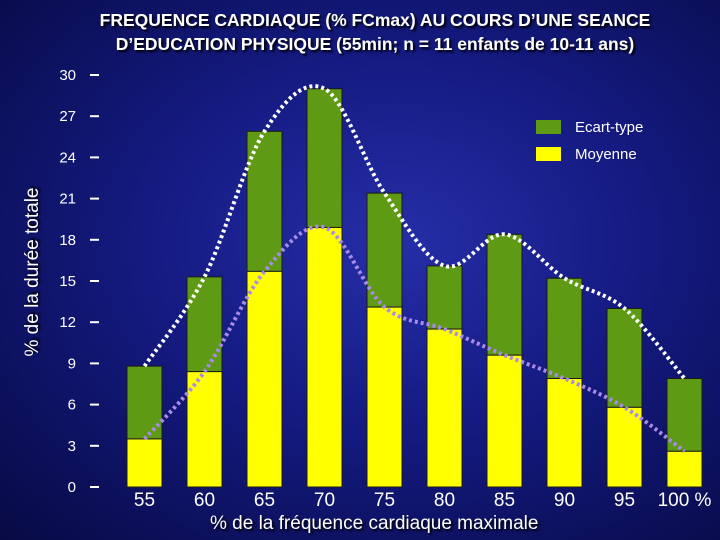  I want to click on y-tick-label: 3, so click(72, 446).